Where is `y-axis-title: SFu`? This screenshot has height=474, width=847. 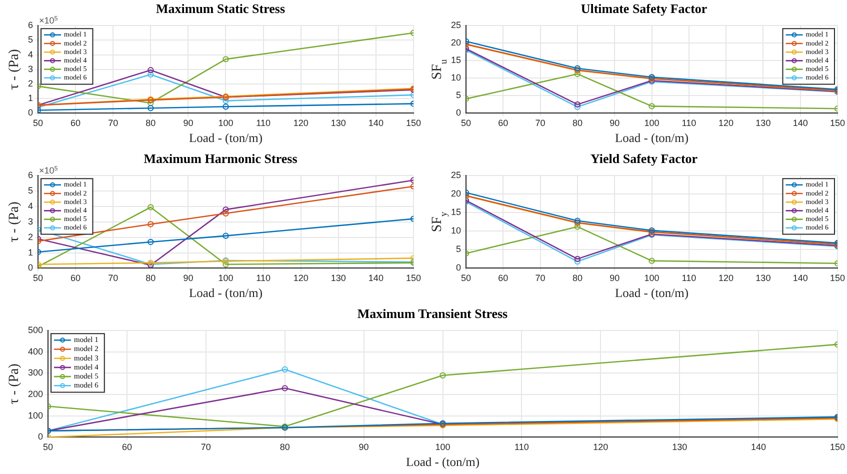 y-axis-title: SFu is located at coordinates (440, 69).